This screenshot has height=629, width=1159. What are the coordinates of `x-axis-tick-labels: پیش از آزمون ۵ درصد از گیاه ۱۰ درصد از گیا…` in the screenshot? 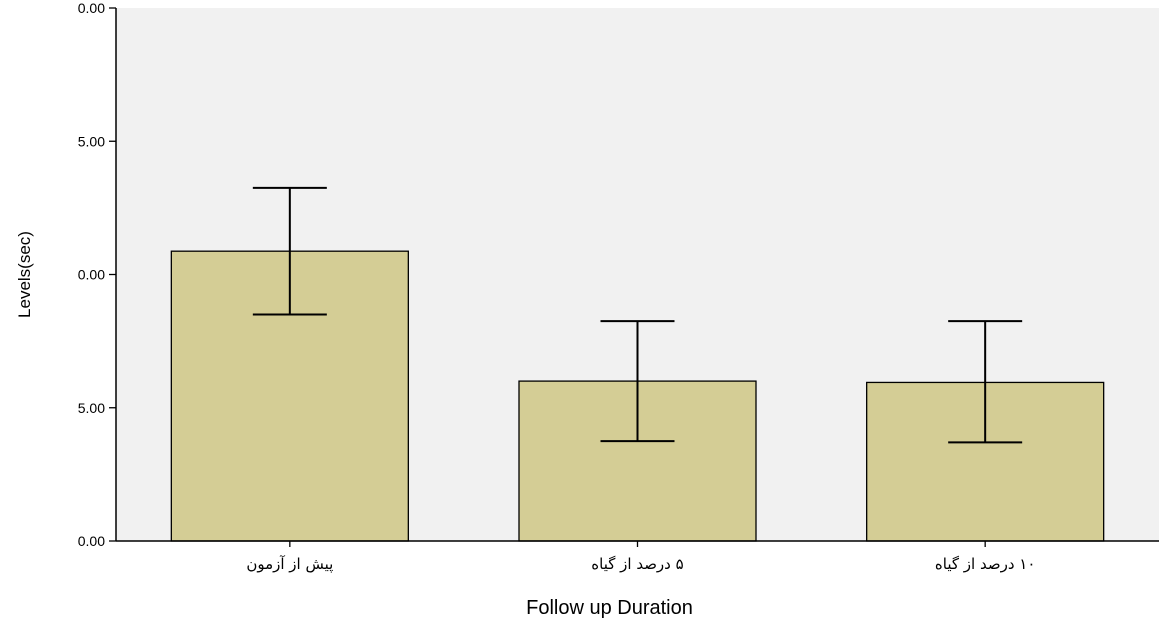 It's located at (640, 557).